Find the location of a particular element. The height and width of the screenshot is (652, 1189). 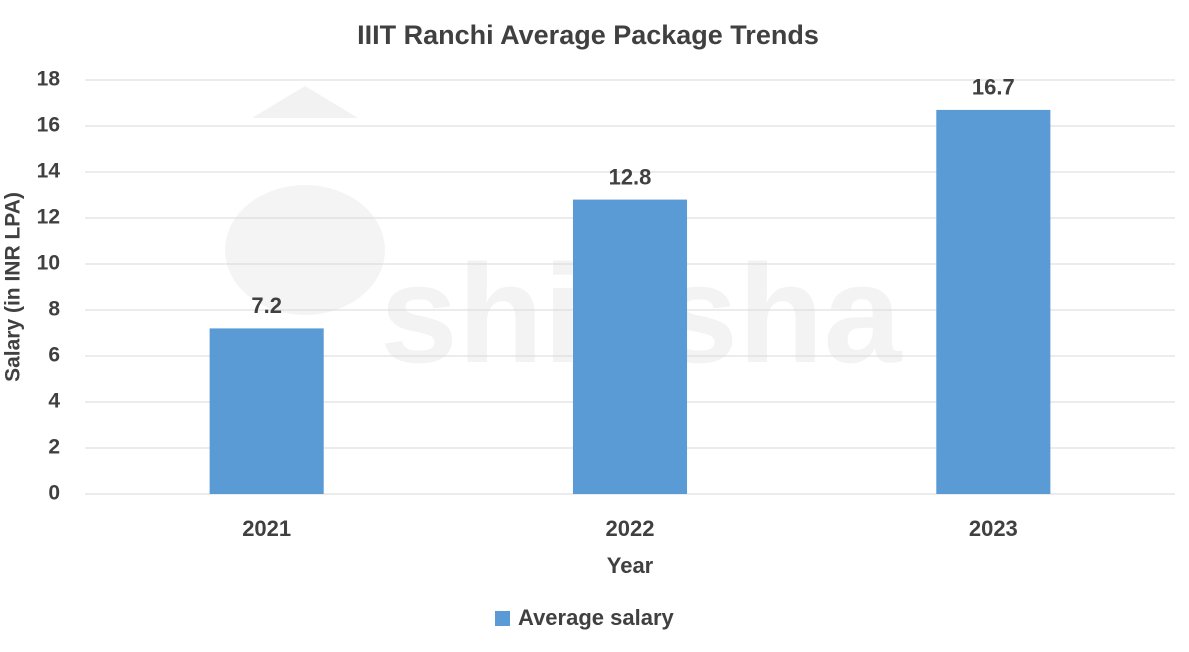

y-tick-label: 2 is located at coordinates (54, 447).